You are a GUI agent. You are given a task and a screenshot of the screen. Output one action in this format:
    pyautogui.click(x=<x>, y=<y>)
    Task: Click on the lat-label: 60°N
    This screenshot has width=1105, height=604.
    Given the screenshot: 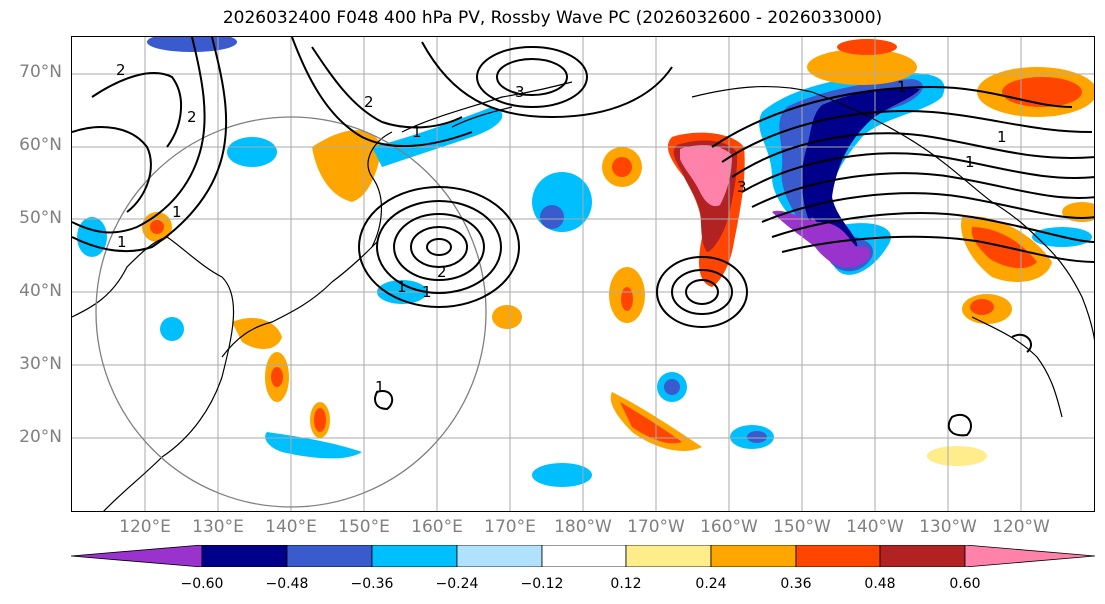 What is the action you would take?
    pyautogui.click(x=40, y=145)
    